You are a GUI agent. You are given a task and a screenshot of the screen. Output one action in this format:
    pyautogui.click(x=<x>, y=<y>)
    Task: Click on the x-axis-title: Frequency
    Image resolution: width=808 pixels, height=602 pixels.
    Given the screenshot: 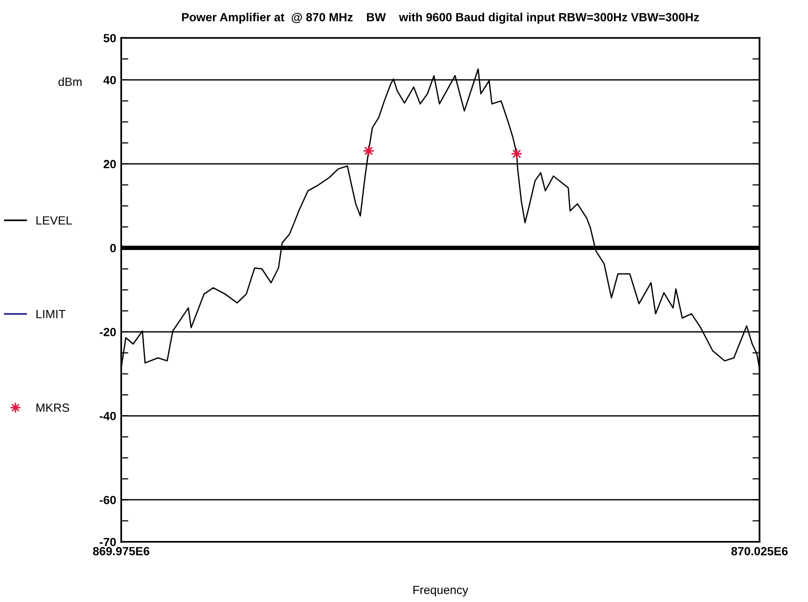 What is the action you would take?
    pyautogui.click(x=440, y=591)
    